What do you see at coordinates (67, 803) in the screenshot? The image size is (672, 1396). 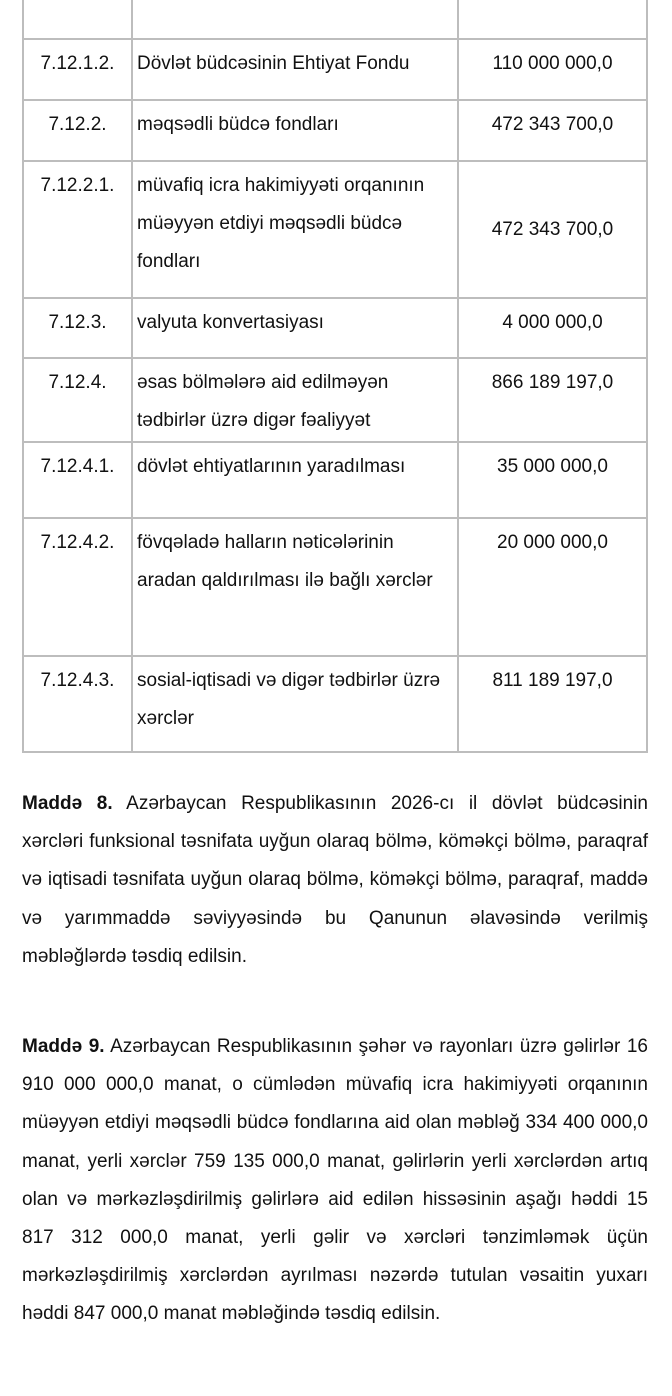 I see `article-heading: Maddə 8.` at bounding box center [67, 803].